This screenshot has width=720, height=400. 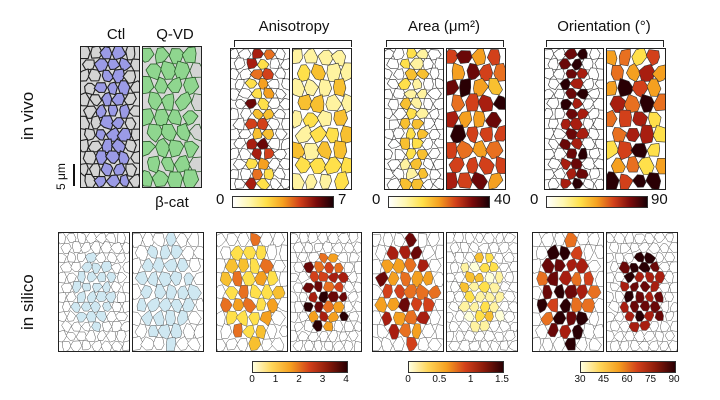 What do you see at coordinates (252, 379) in the screenshot?
I see `anisotropy-silico-tick: 0` at bounding box center [252, 379].